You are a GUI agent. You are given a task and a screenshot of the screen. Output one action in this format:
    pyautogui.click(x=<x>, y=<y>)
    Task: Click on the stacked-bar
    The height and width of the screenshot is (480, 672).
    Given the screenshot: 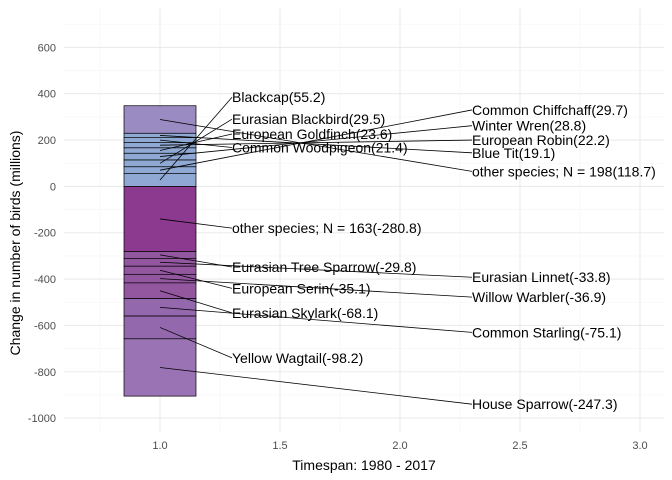 What is the action you would take?
    pyautogui.click(x=160, y=251)
    